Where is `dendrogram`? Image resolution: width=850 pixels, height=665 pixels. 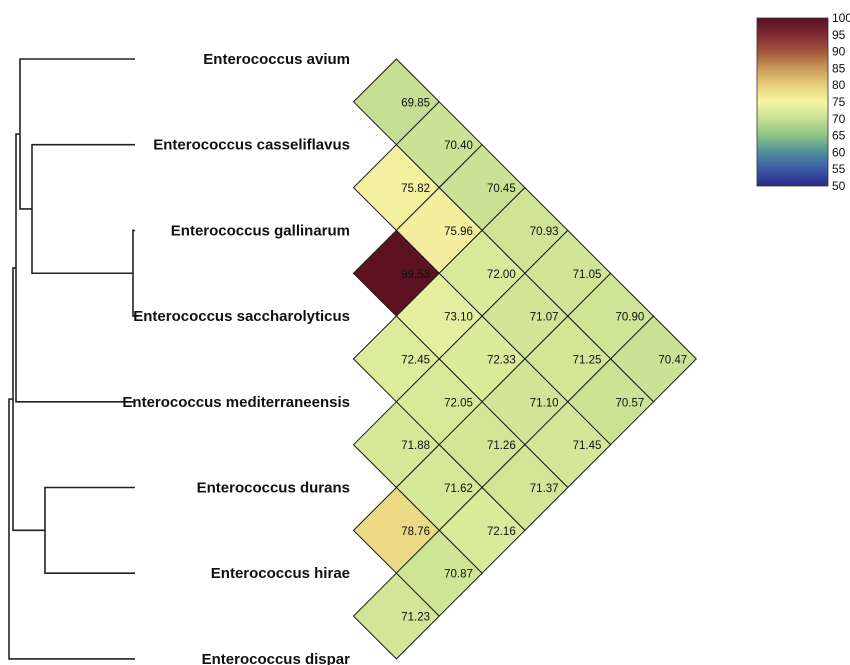
dendrogram is located at coordinates (71, 359).